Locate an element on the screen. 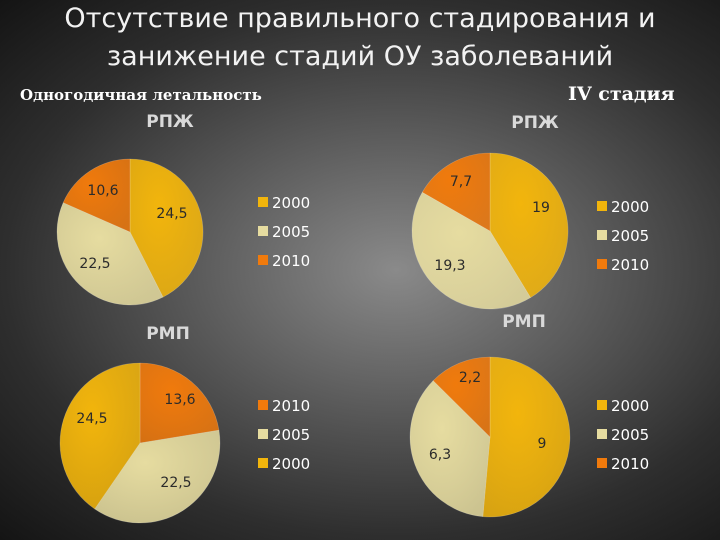 This screenshot has width=720, height=540. data-label-2000: 9 is located at coordinates (542, 444).